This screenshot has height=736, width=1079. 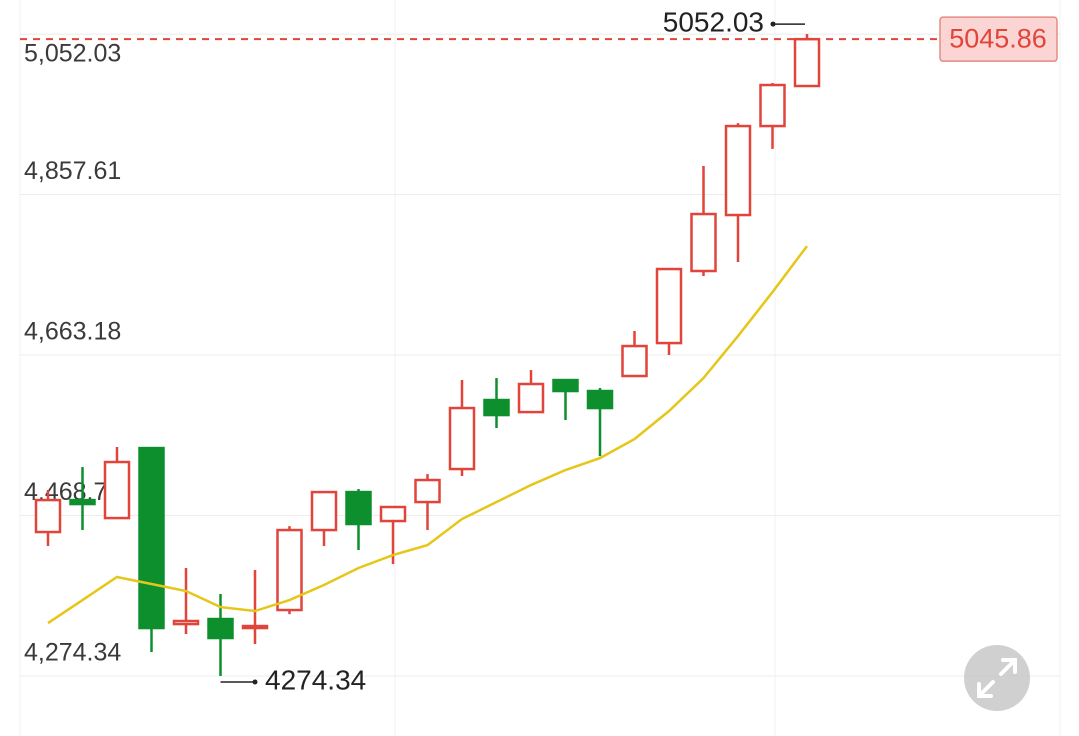 I want to click on y-tick-label: 4,663.18, so click(x=72, y=332).